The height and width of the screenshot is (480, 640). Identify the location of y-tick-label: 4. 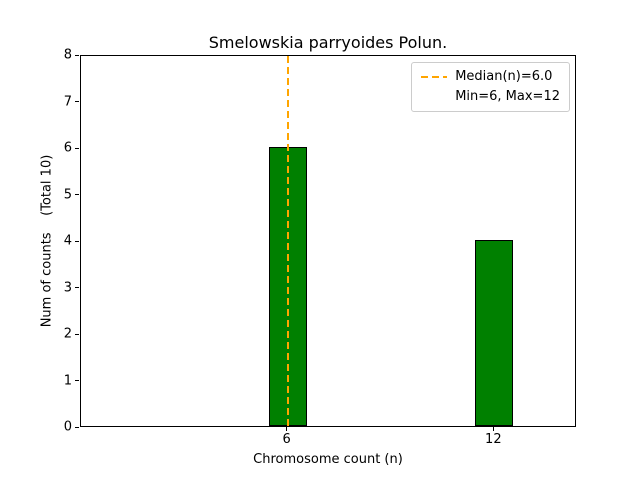
(67, 241).